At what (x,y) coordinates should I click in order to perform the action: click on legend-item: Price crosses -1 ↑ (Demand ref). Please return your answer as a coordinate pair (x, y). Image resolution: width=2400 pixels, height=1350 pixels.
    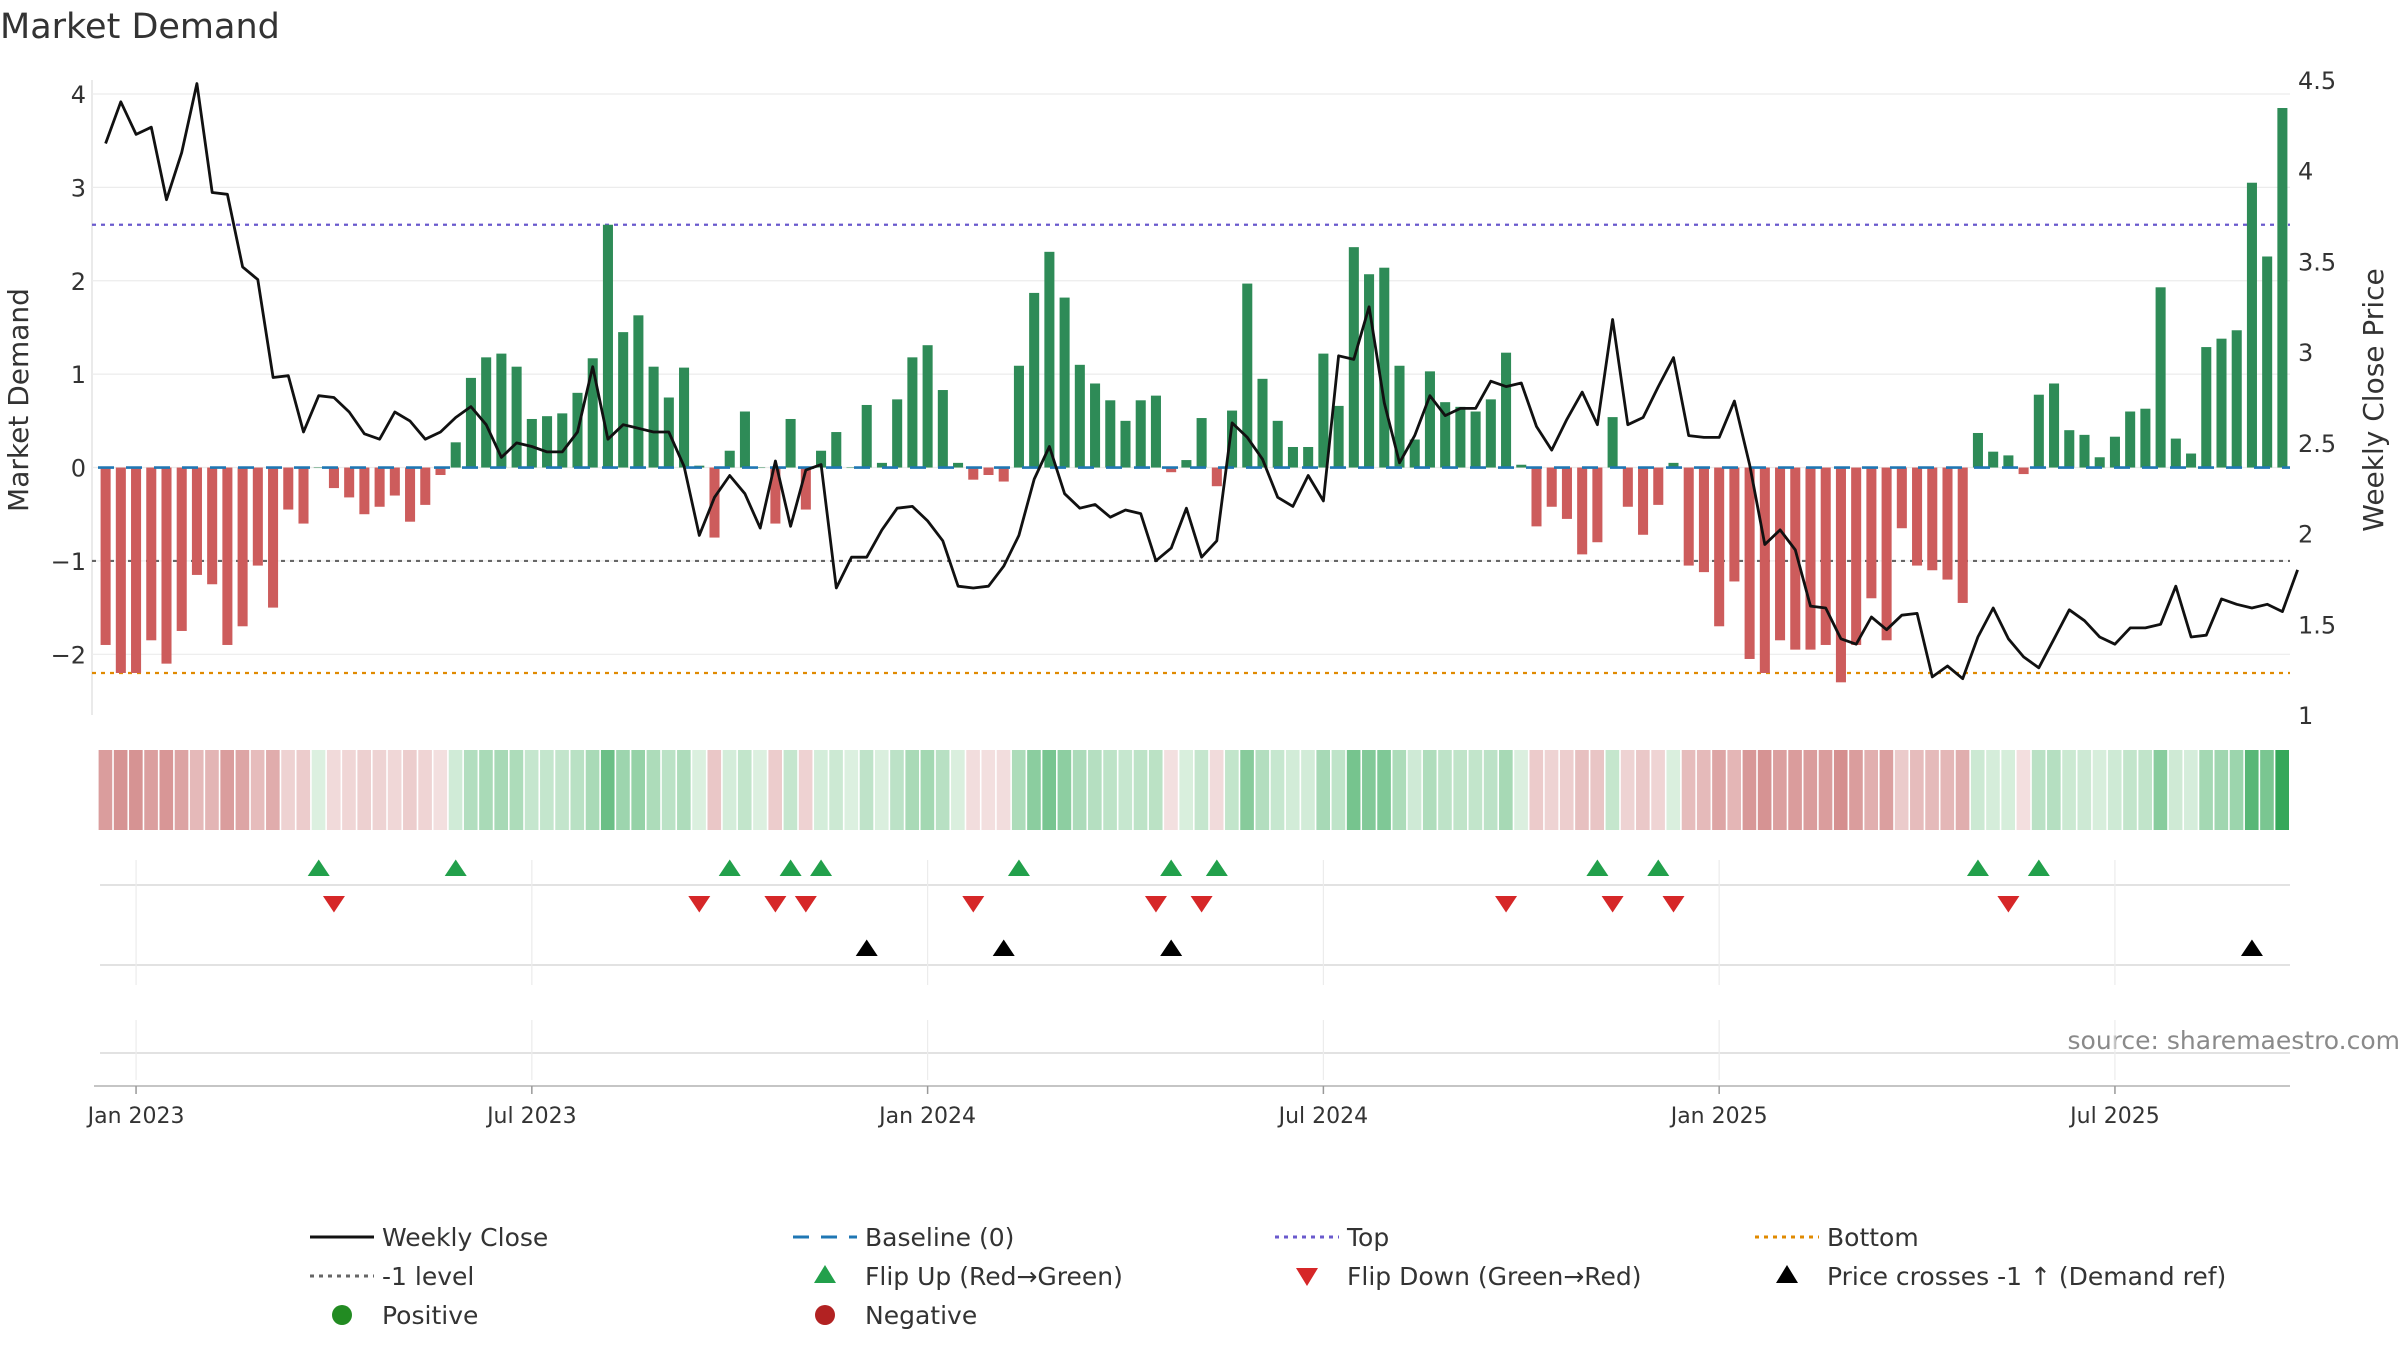
    Looking at the image, I should click on (2001, 1276).